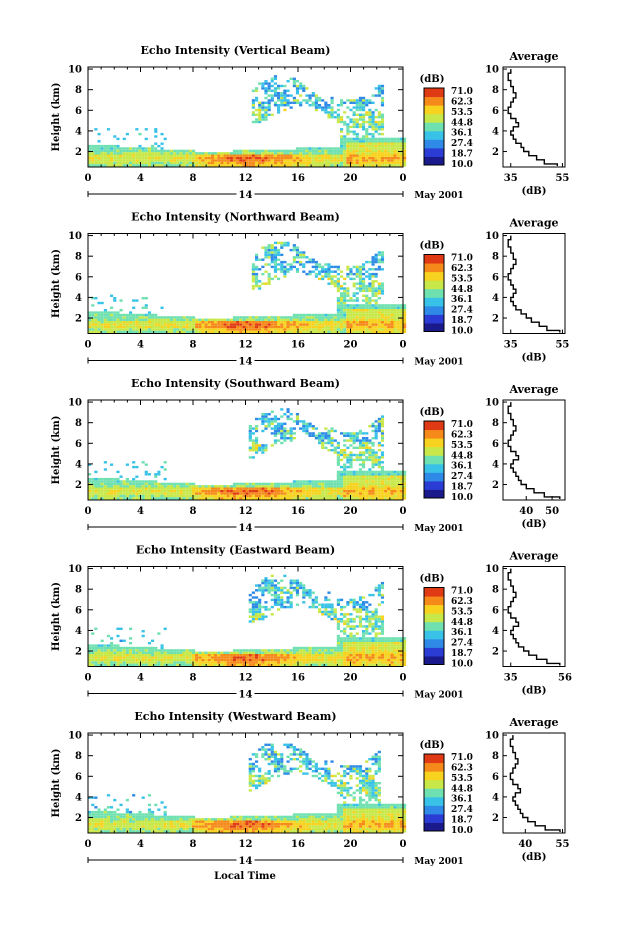  I want to click on y-tick-label: 8, so click(78, 423).